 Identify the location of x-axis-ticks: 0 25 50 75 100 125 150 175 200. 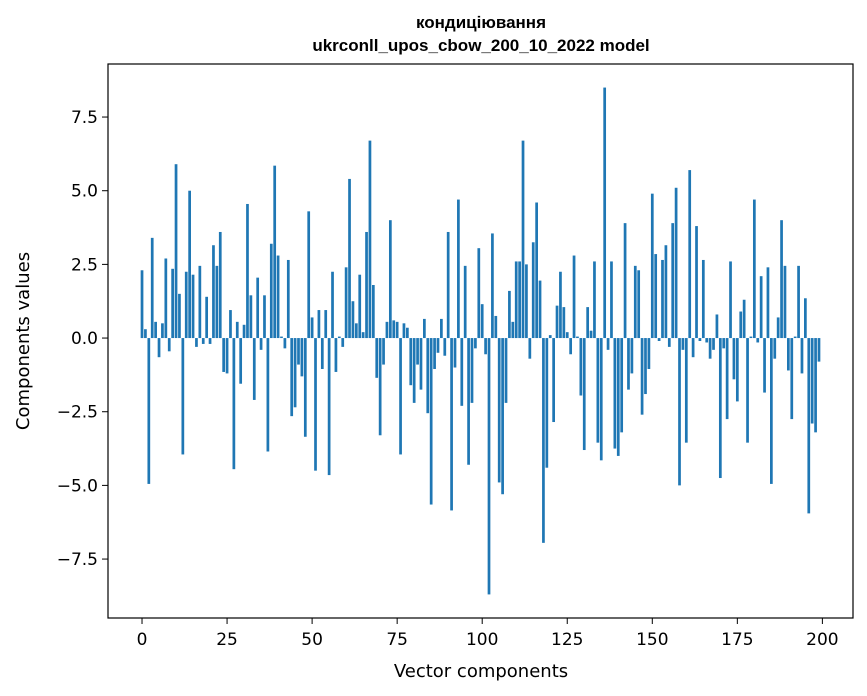
(488, 634).